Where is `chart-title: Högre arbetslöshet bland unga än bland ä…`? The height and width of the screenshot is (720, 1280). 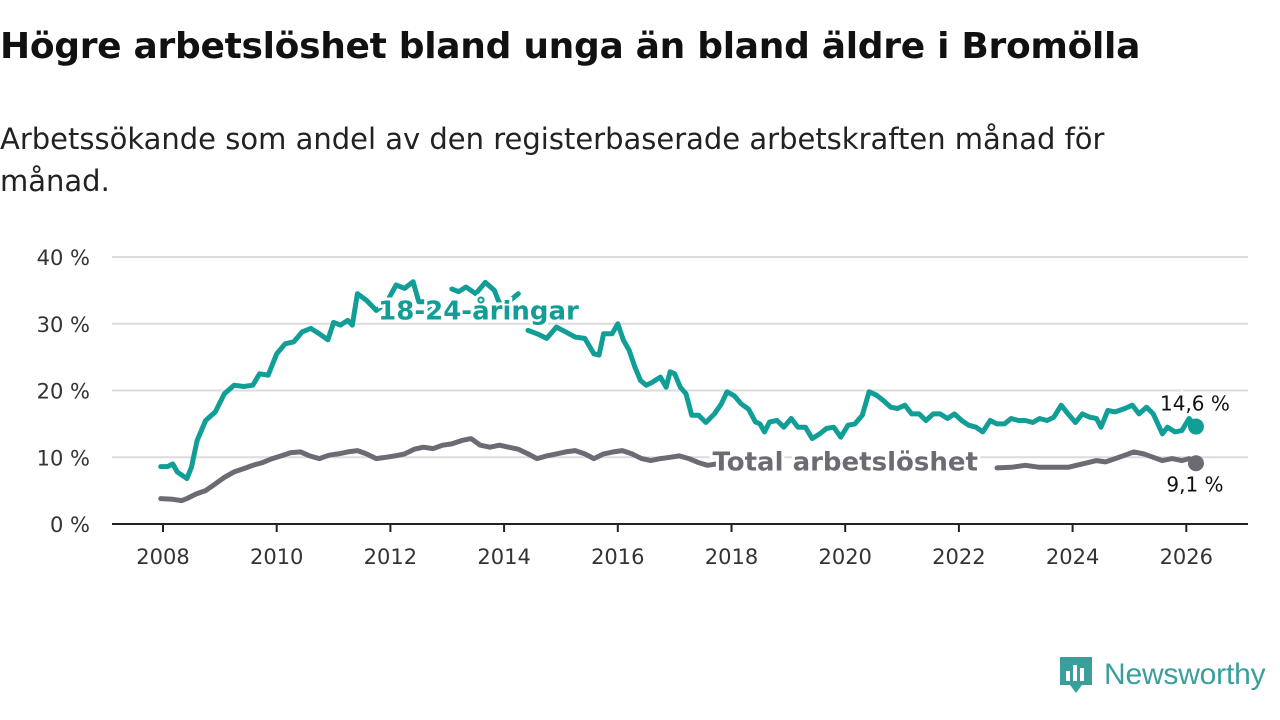 chart-title: Högre arbetslöshet bland unga än bland ä… is located at coordinates (570, 46).